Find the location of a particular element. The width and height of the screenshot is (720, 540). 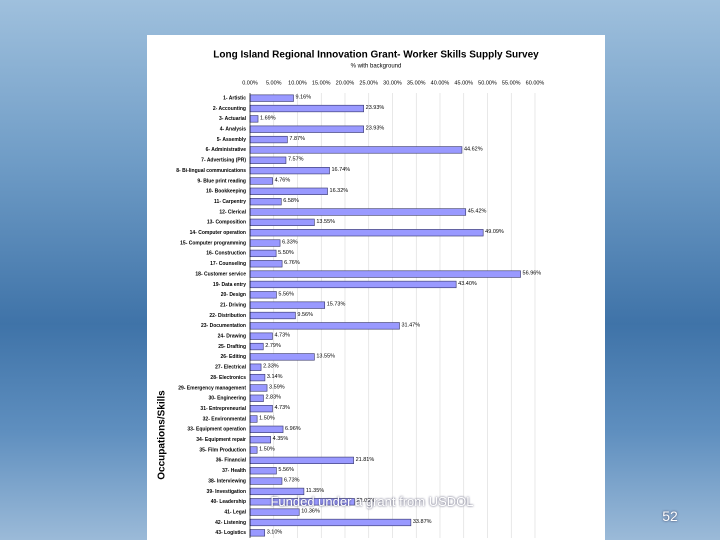

y-tick-label: 1- Artistic is located at coordinates (234, 99).